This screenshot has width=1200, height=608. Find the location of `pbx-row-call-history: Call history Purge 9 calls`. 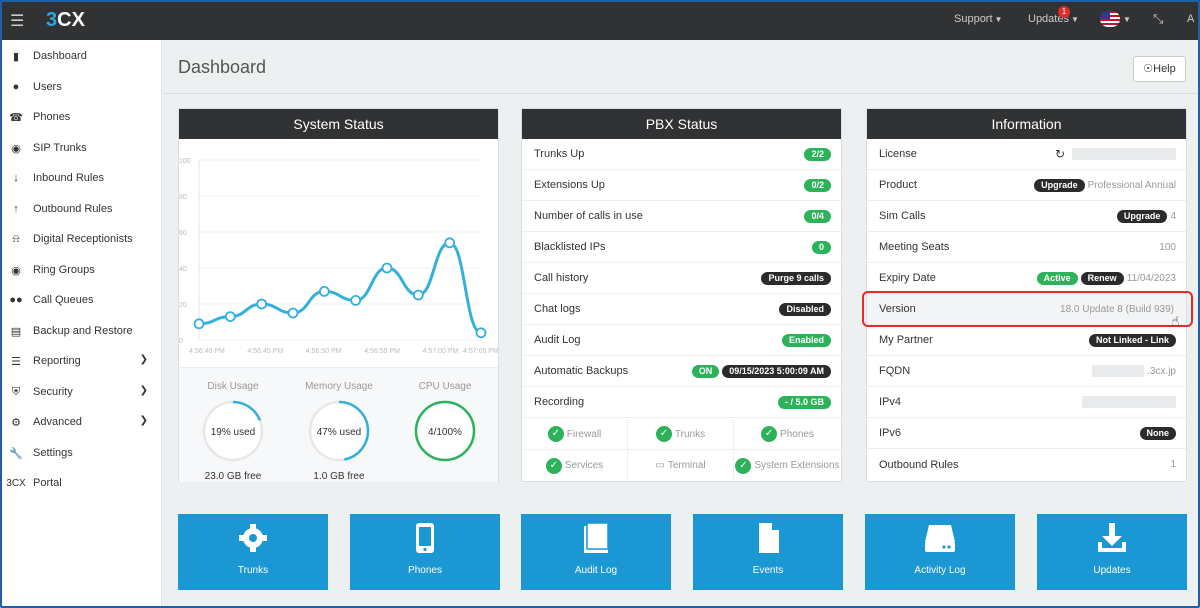

pbx-row-call-history: Call history Purge 9 calls is located at coordinates (681, 278).